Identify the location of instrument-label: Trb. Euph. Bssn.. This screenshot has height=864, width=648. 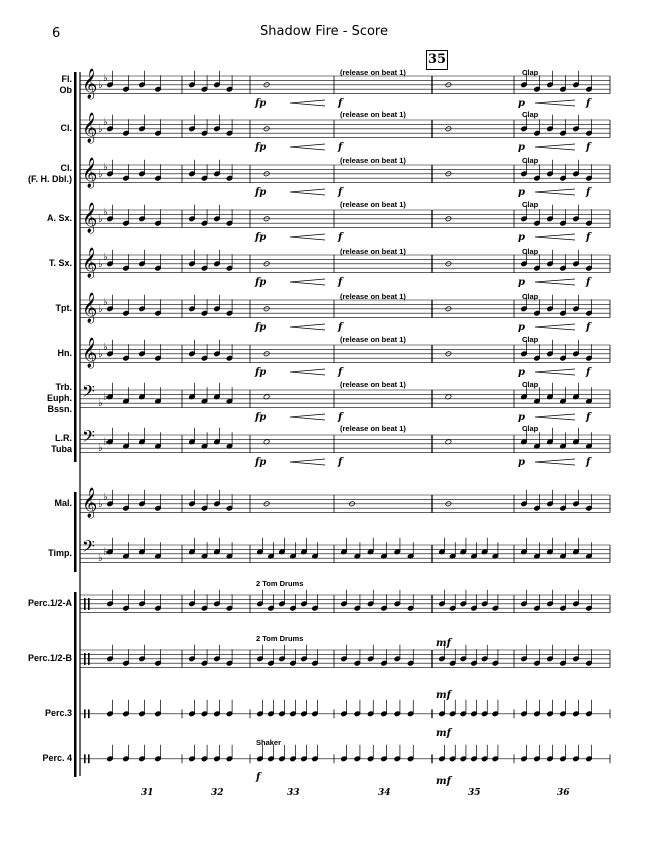
(59, 398).